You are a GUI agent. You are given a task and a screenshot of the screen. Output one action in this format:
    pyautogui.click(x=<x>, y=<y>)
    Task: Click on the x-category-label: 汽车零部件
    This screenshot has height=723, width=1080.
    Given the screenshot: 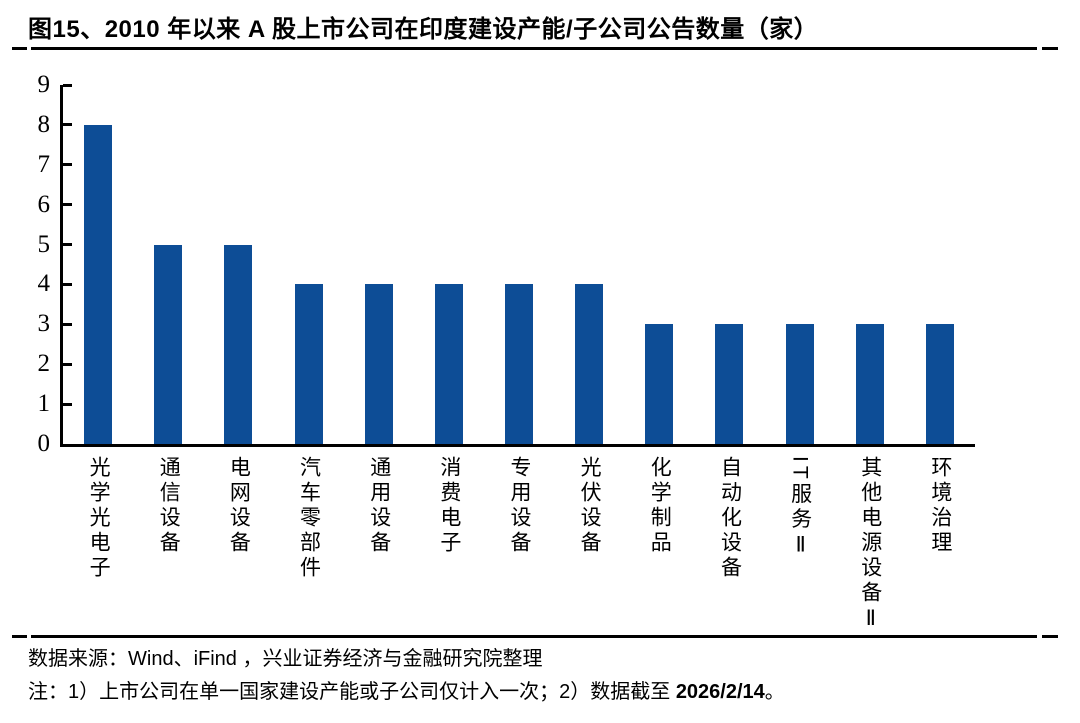 What is the action you would take?
    pyautogui.click(x=309, y=518)
    